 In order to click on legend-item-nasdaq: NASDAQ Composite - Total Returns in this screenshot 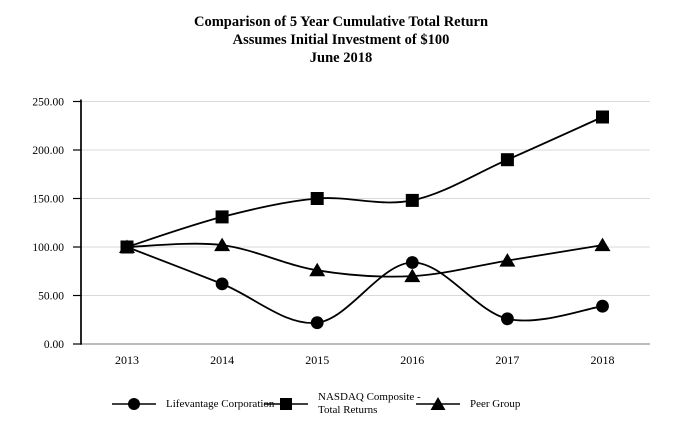, I will do `click(342, 404)`.